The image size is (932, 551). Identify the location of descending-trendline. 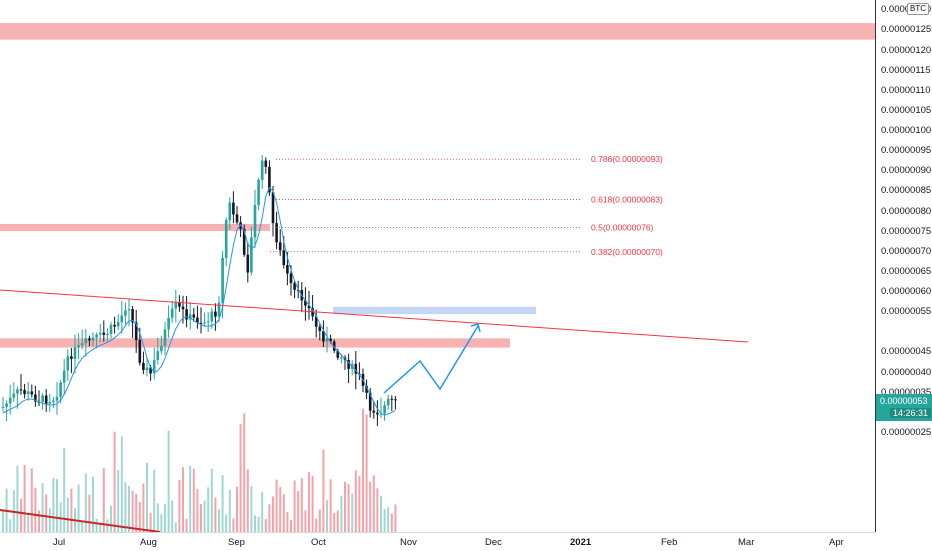
(374, 316).